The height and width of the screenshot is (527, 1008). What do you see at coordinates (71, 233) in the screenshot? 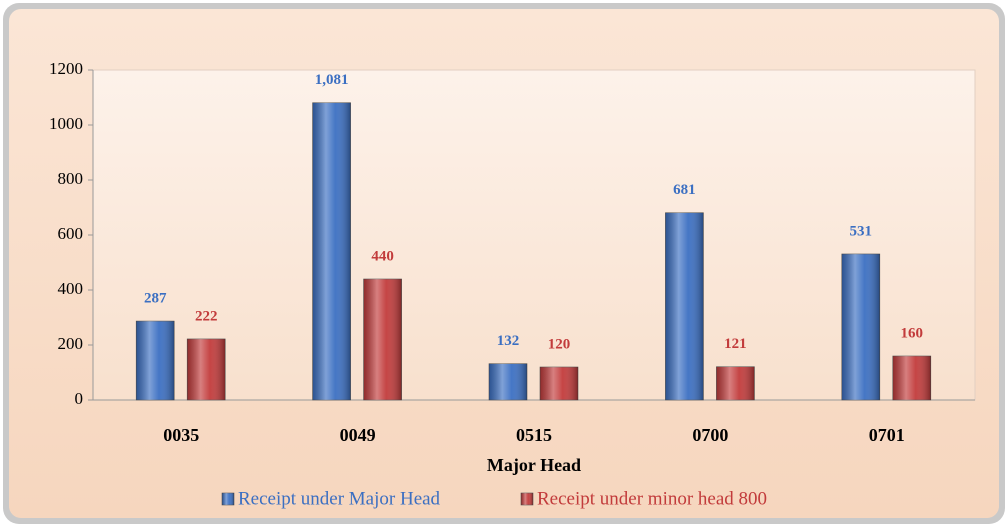
I see `y-tick-label: 600` at bounding box center [71, 233].